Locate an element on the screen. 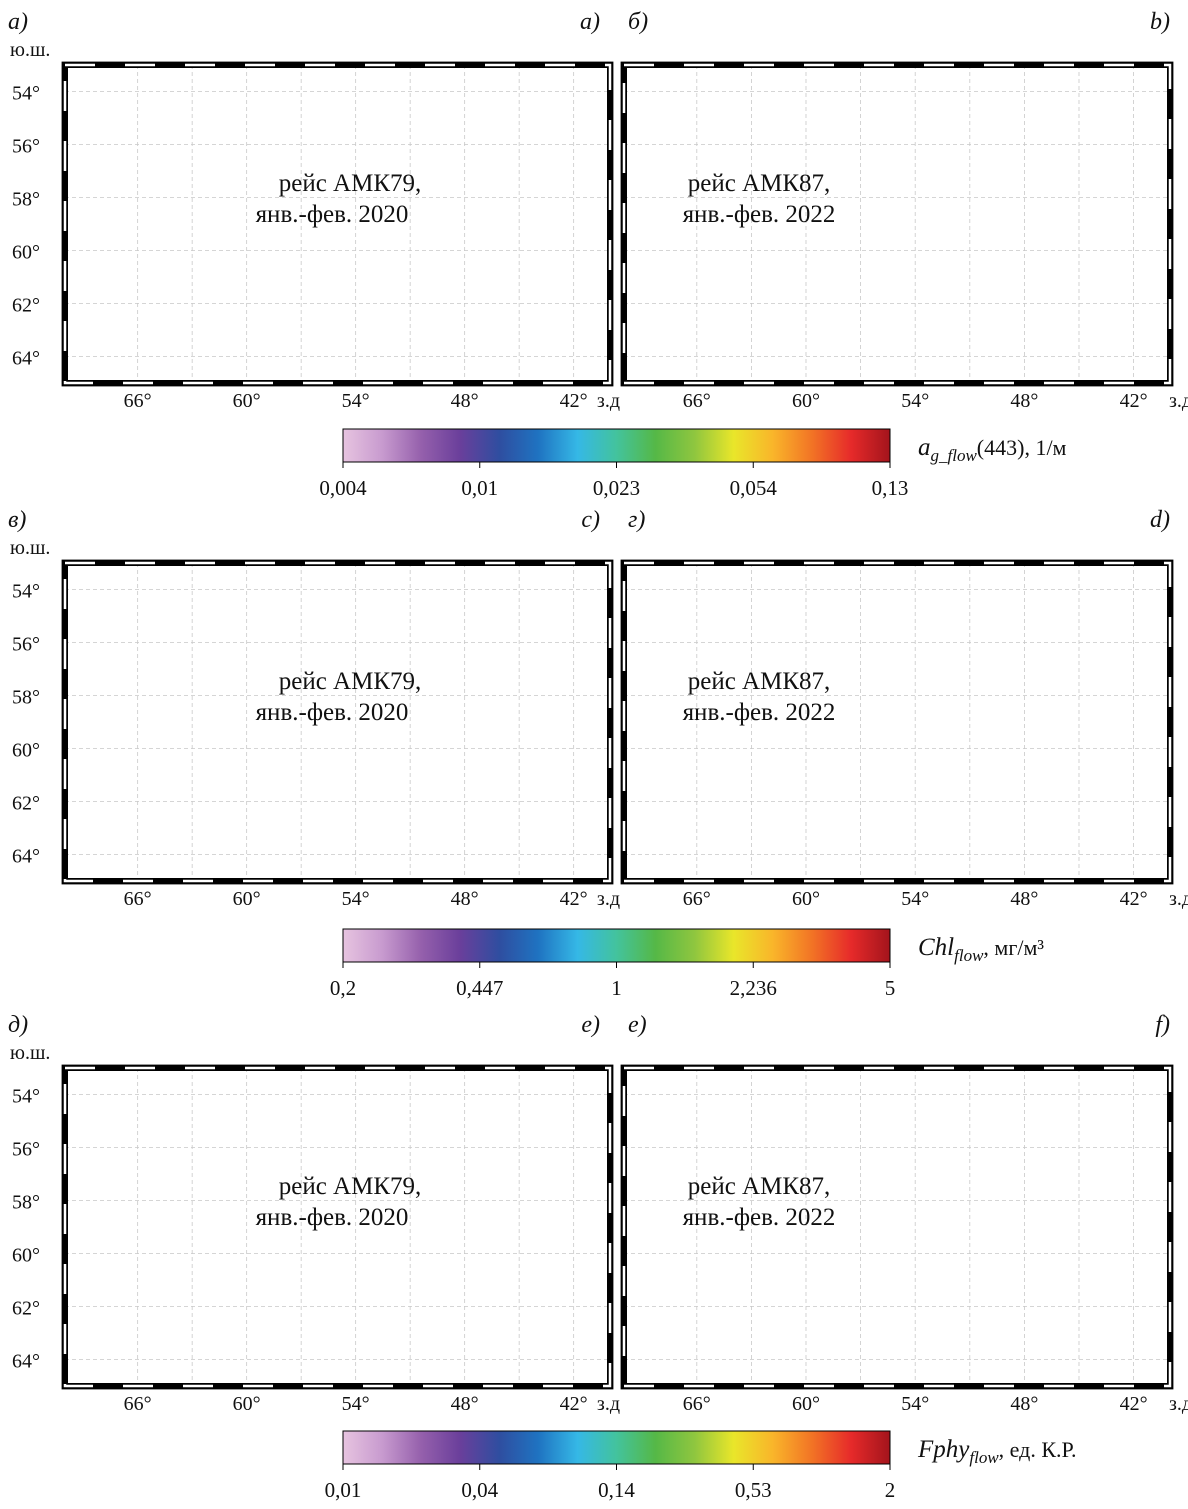 This screenshot has height=1509, width=1188. panel-label-ru: в) is located at coordinates (17, 520).